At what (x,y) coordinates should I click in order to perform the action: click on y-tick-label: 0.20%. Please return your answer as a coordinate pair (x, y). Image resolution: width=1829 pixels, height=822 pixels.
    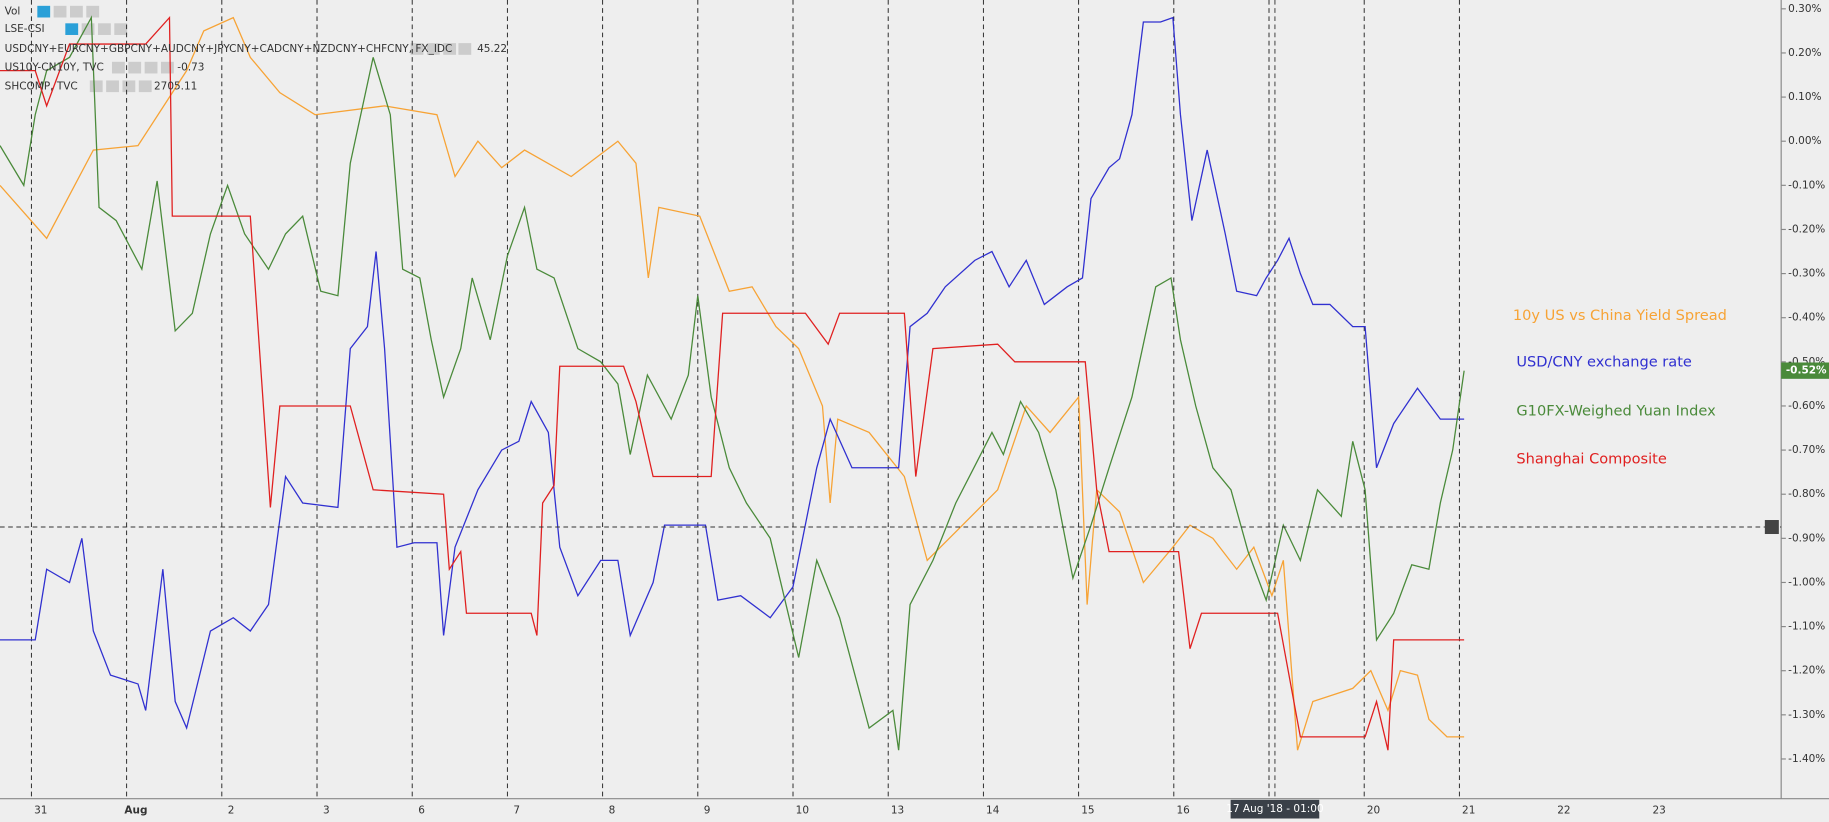
    Looking at the image, I should click on (1804, 53).